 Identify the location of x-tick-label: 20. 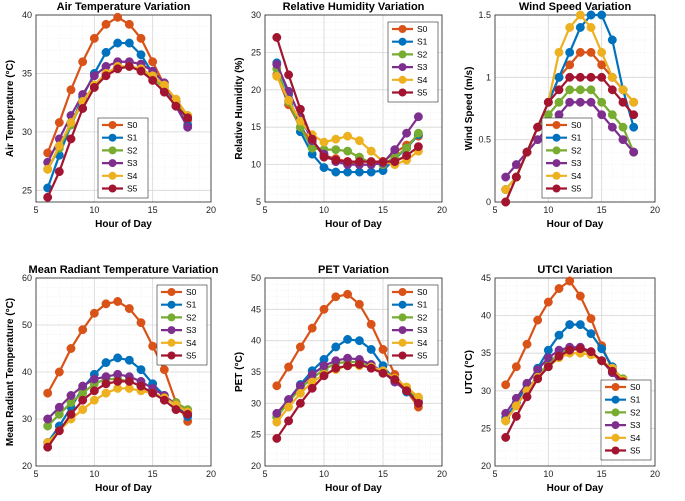
(442, 474).